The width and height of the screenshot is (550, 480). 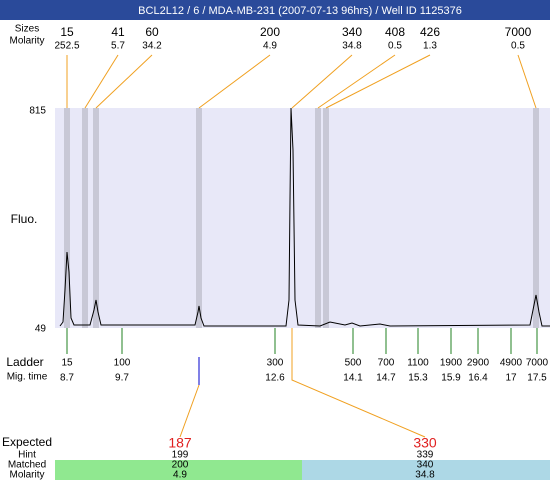 What do you see at coordinates (66, 46) in the screenshot?
I see `peak-molarity: 252.5` at bounding box center [66, 46].